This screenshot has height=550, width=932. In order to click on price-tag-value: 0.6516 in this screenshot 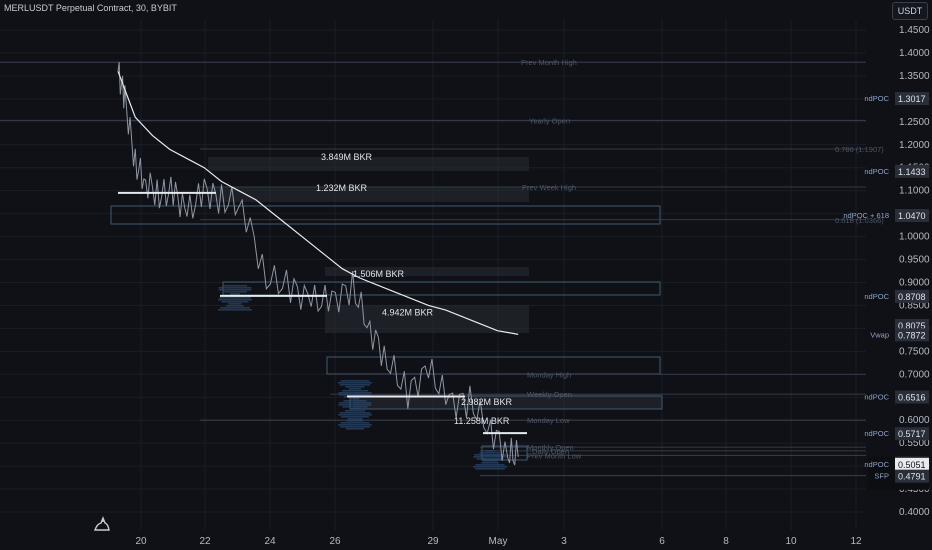, I will do `click(912, 398)`.